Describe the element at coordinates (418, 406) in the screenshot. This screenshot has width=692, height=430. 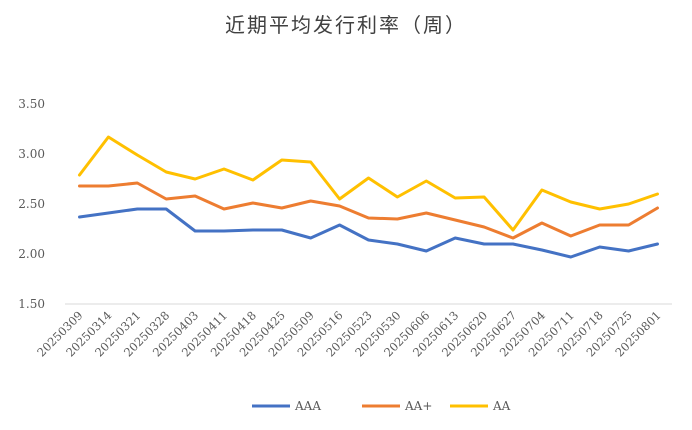
I see `legend-label: AA+` at that location.